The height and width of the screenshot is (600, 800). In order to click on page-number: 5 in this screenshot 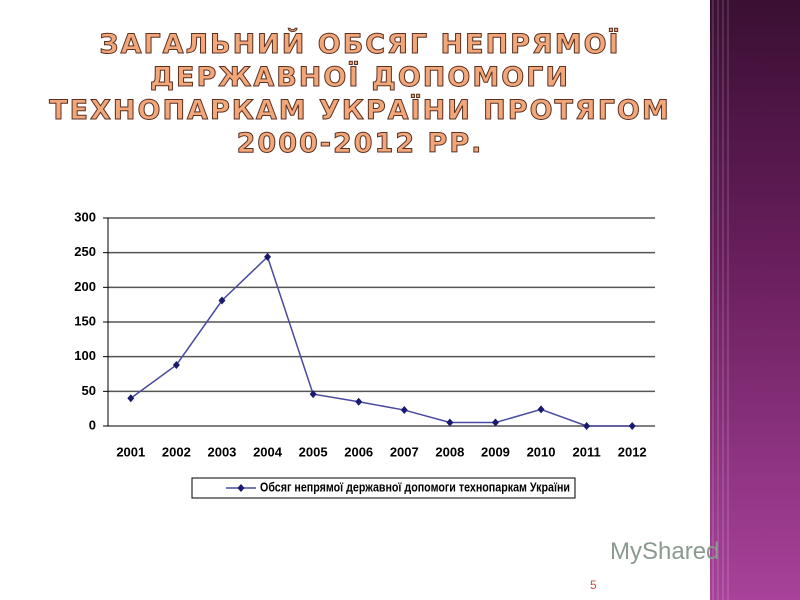, I will do `click(593, 585)`.